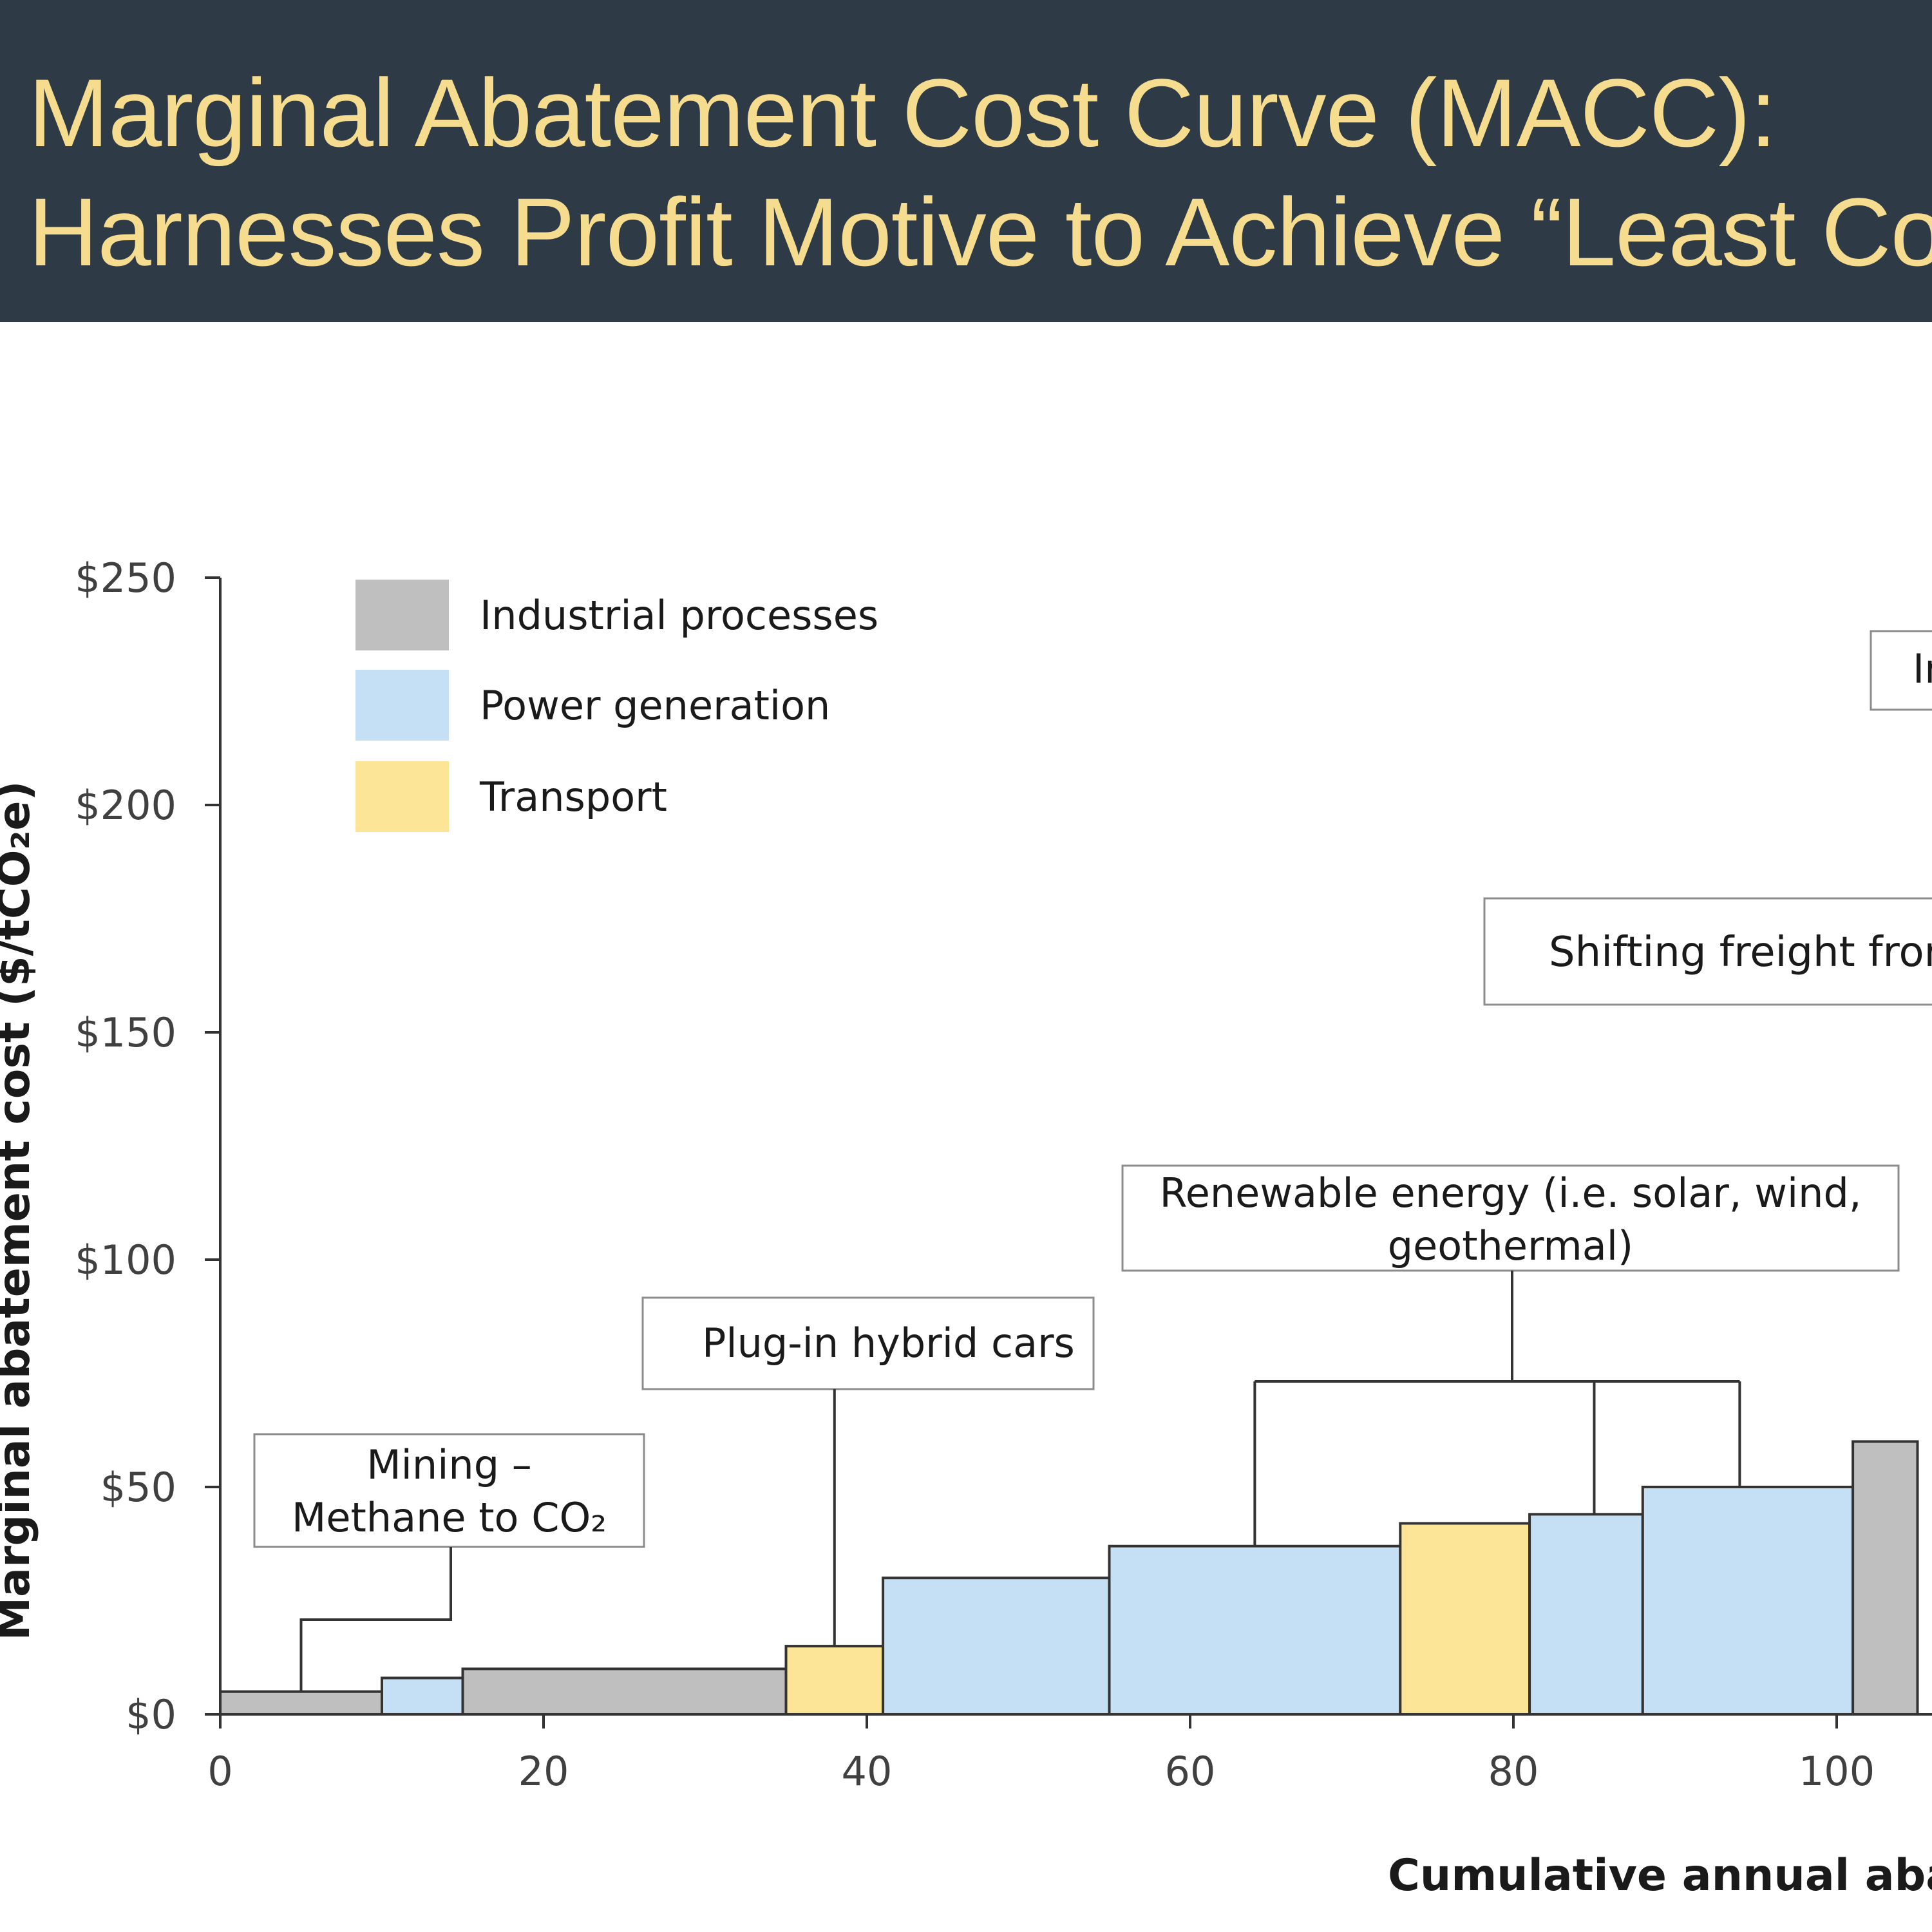 Image resolution: width=1932 pixels, height=1932 pixels. I want to click on x-tick-label: 60, so click(1190, 1772).